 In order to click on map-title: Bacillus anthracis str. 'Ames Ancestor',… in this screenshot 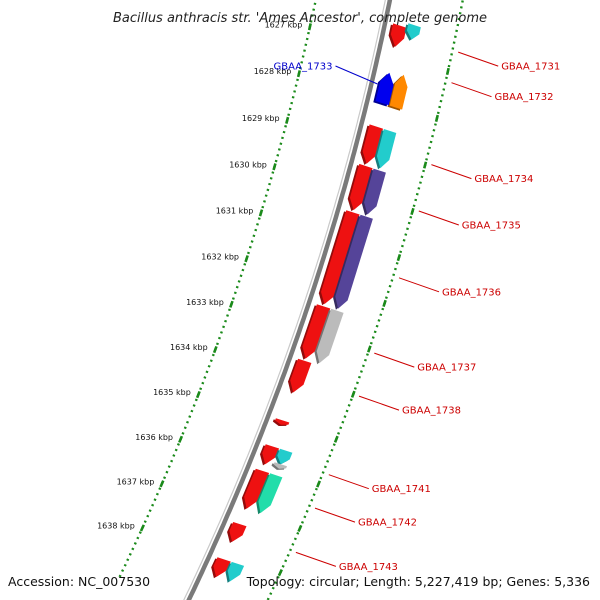, I will do `click(300, 18)`.